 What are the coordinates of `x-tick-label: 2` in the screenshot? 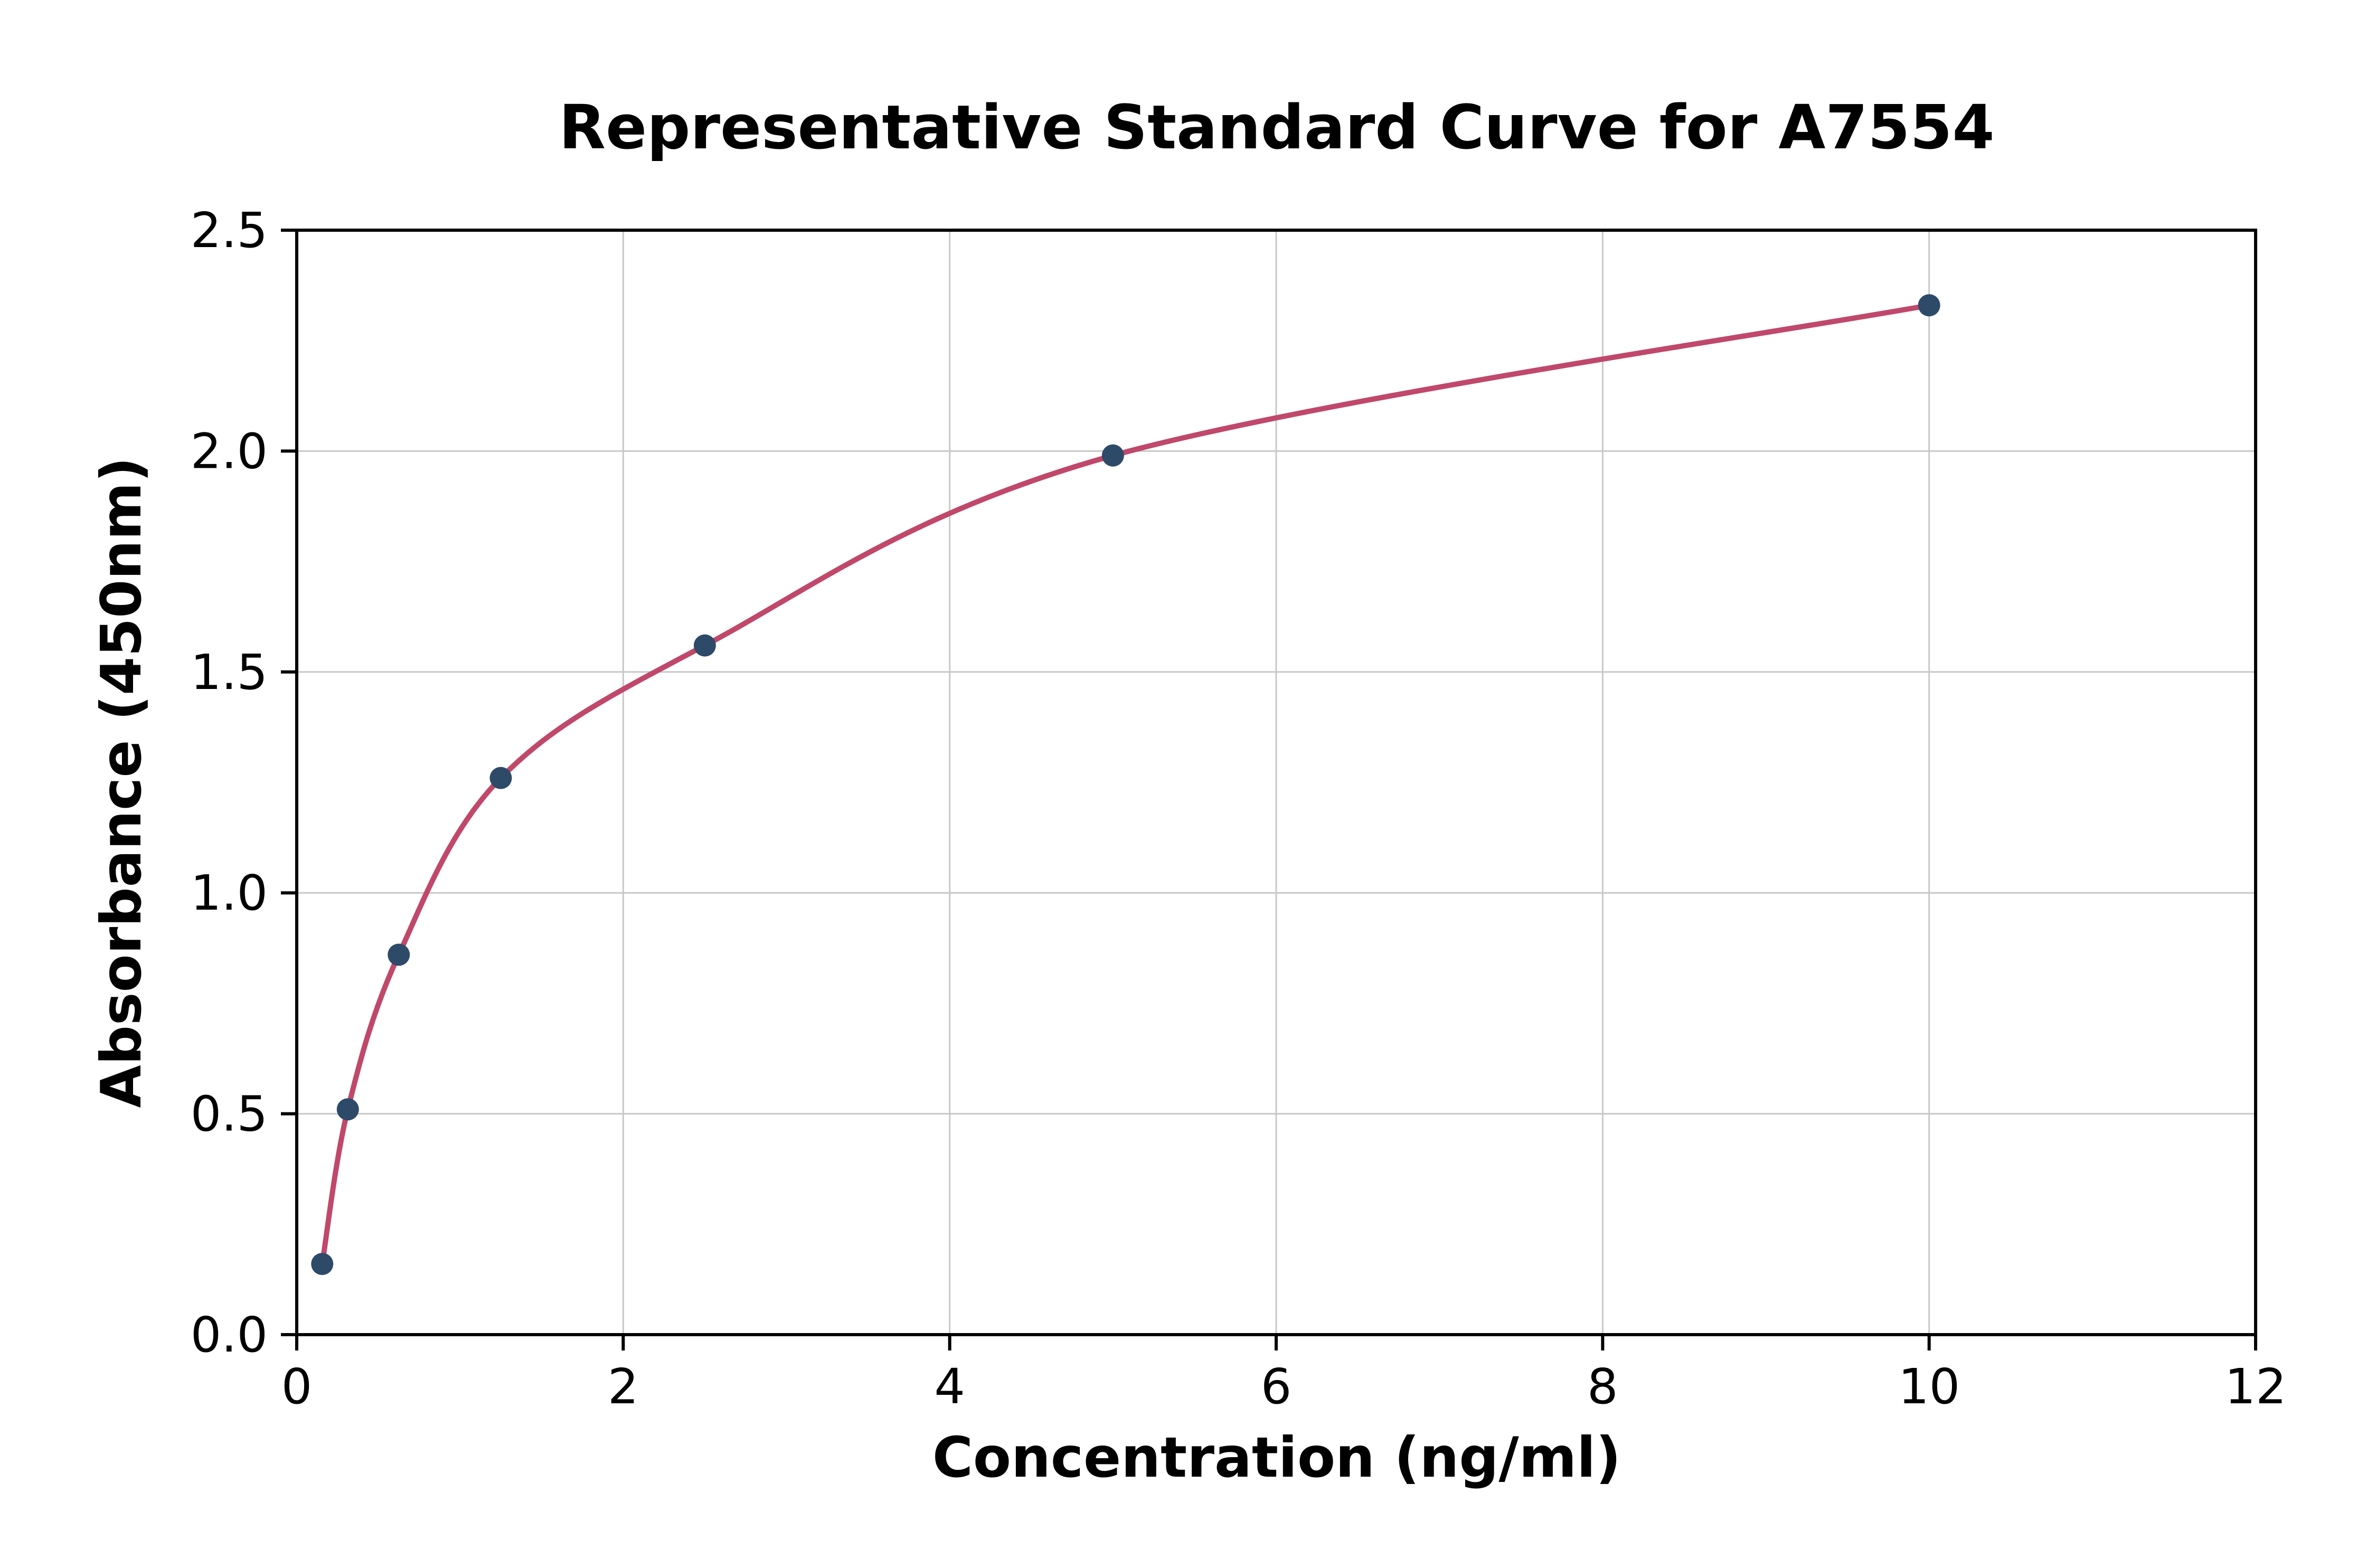 It's located at (624, 1386).